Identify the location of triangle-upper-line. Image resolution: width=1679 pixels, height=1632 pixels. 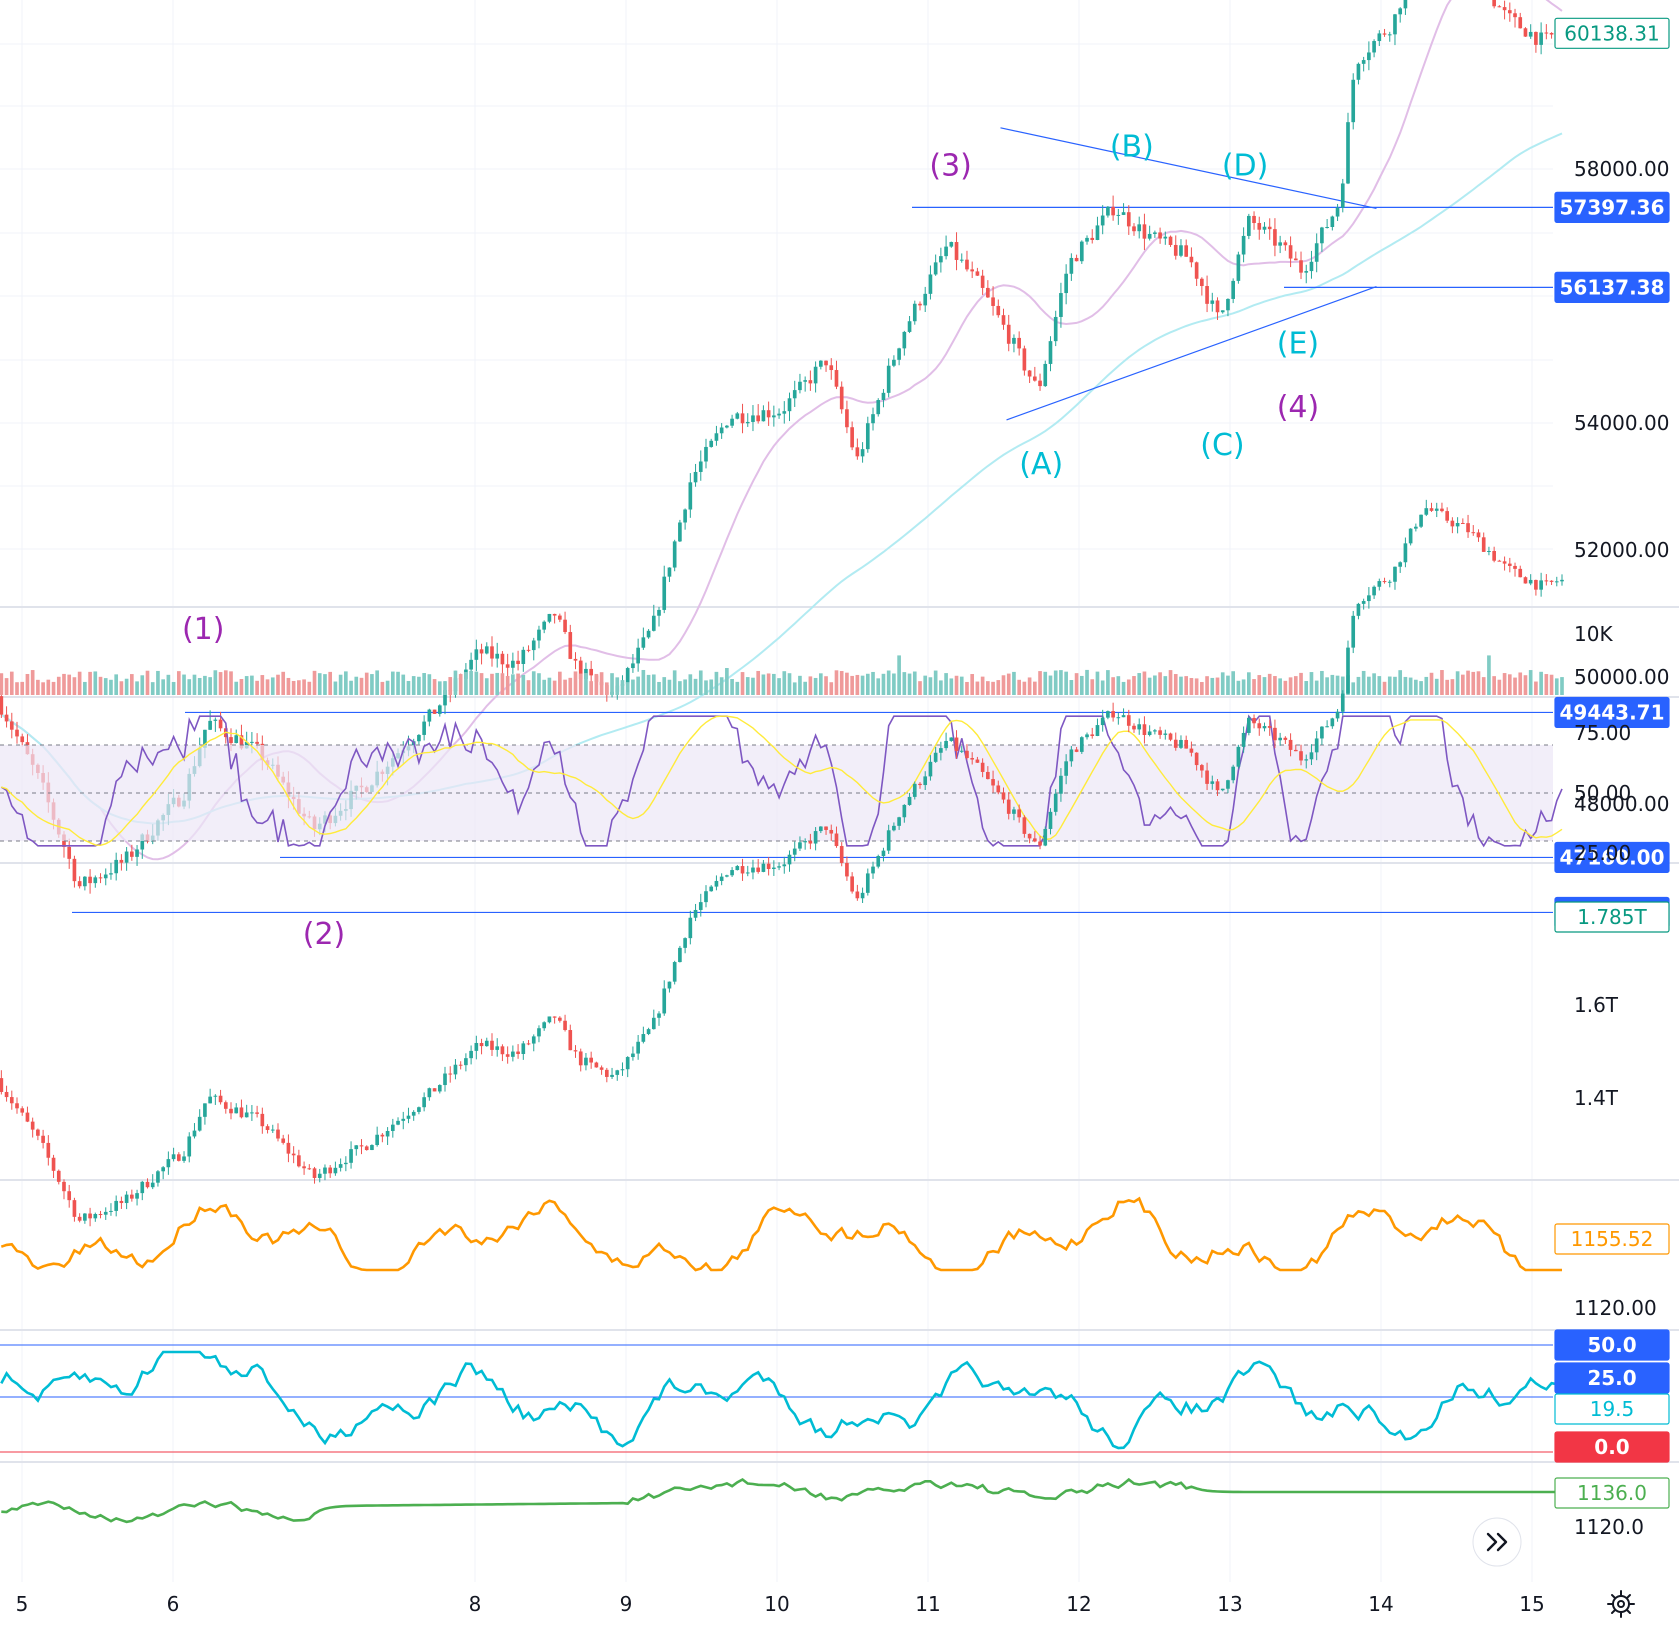
(1188, 168).